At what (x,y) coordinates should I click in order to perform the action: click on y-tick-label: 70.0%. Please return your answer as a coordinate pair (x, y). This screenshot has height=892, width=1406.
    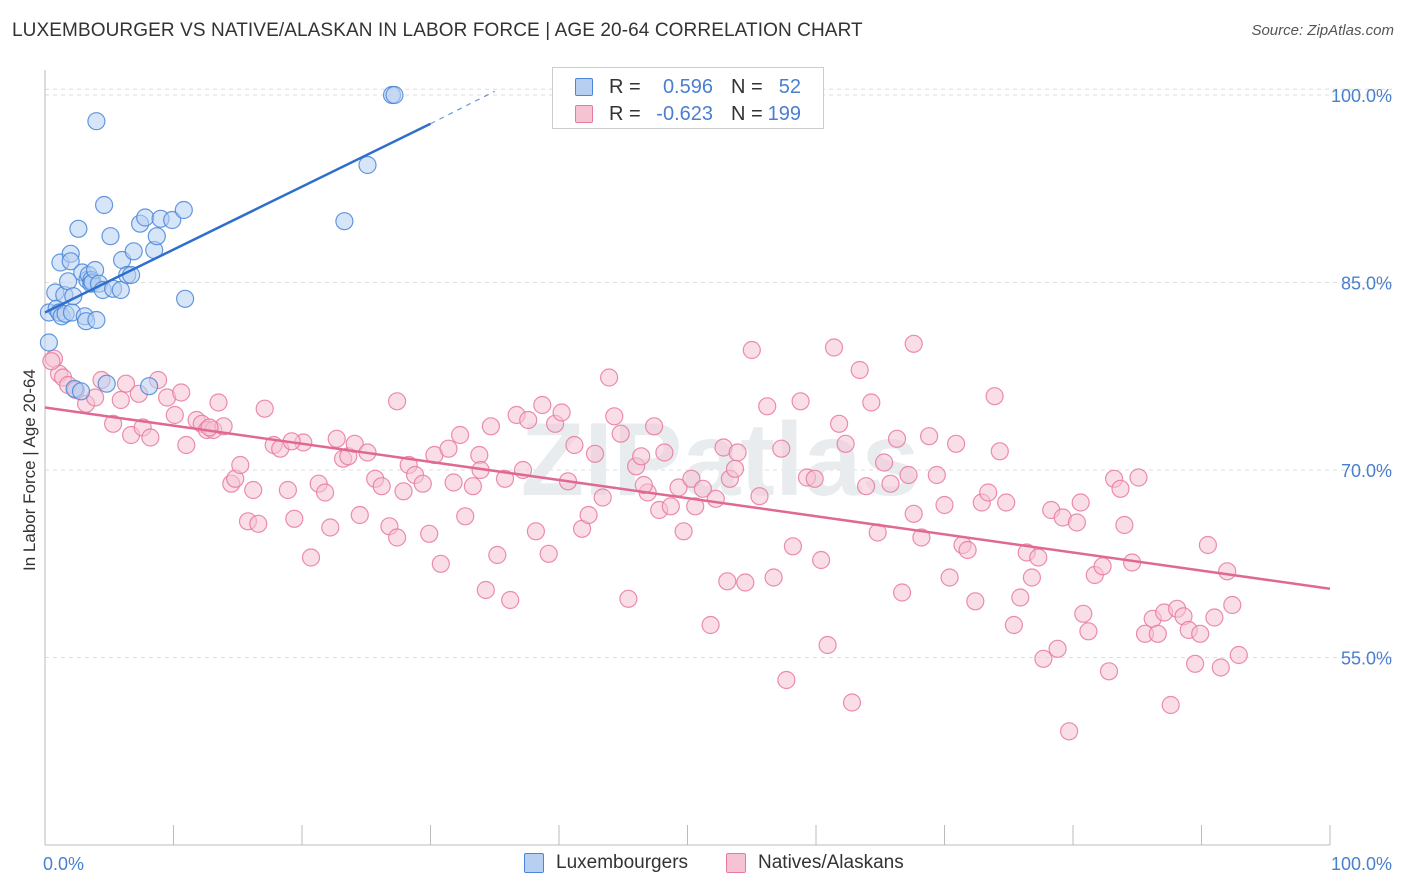
    Looking at the image, I should click on (1366, 471).